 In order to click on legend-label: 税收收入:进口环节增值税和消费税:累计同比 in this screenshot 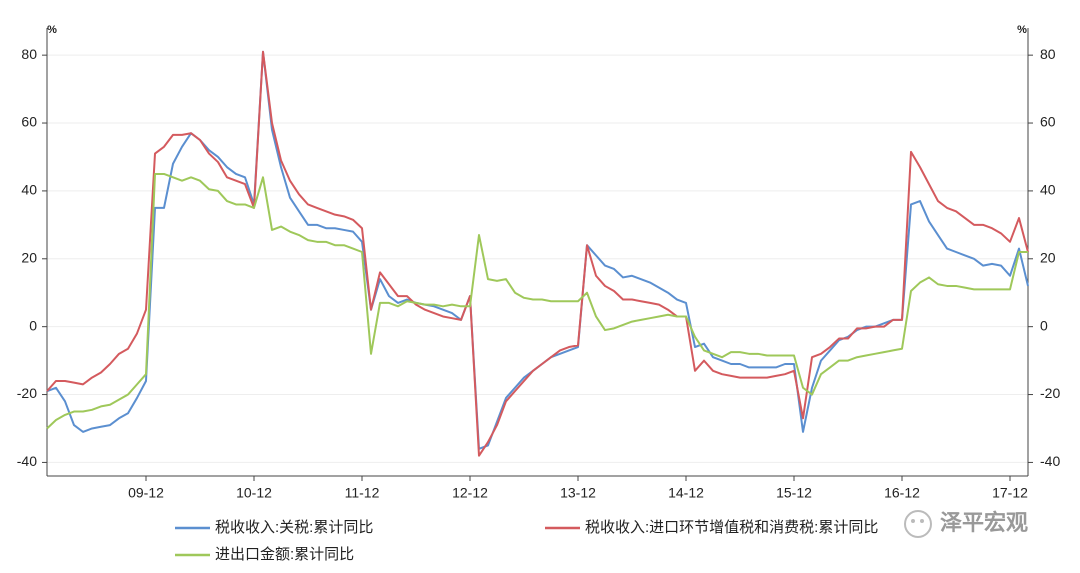, I will do `click(731, 527)`.